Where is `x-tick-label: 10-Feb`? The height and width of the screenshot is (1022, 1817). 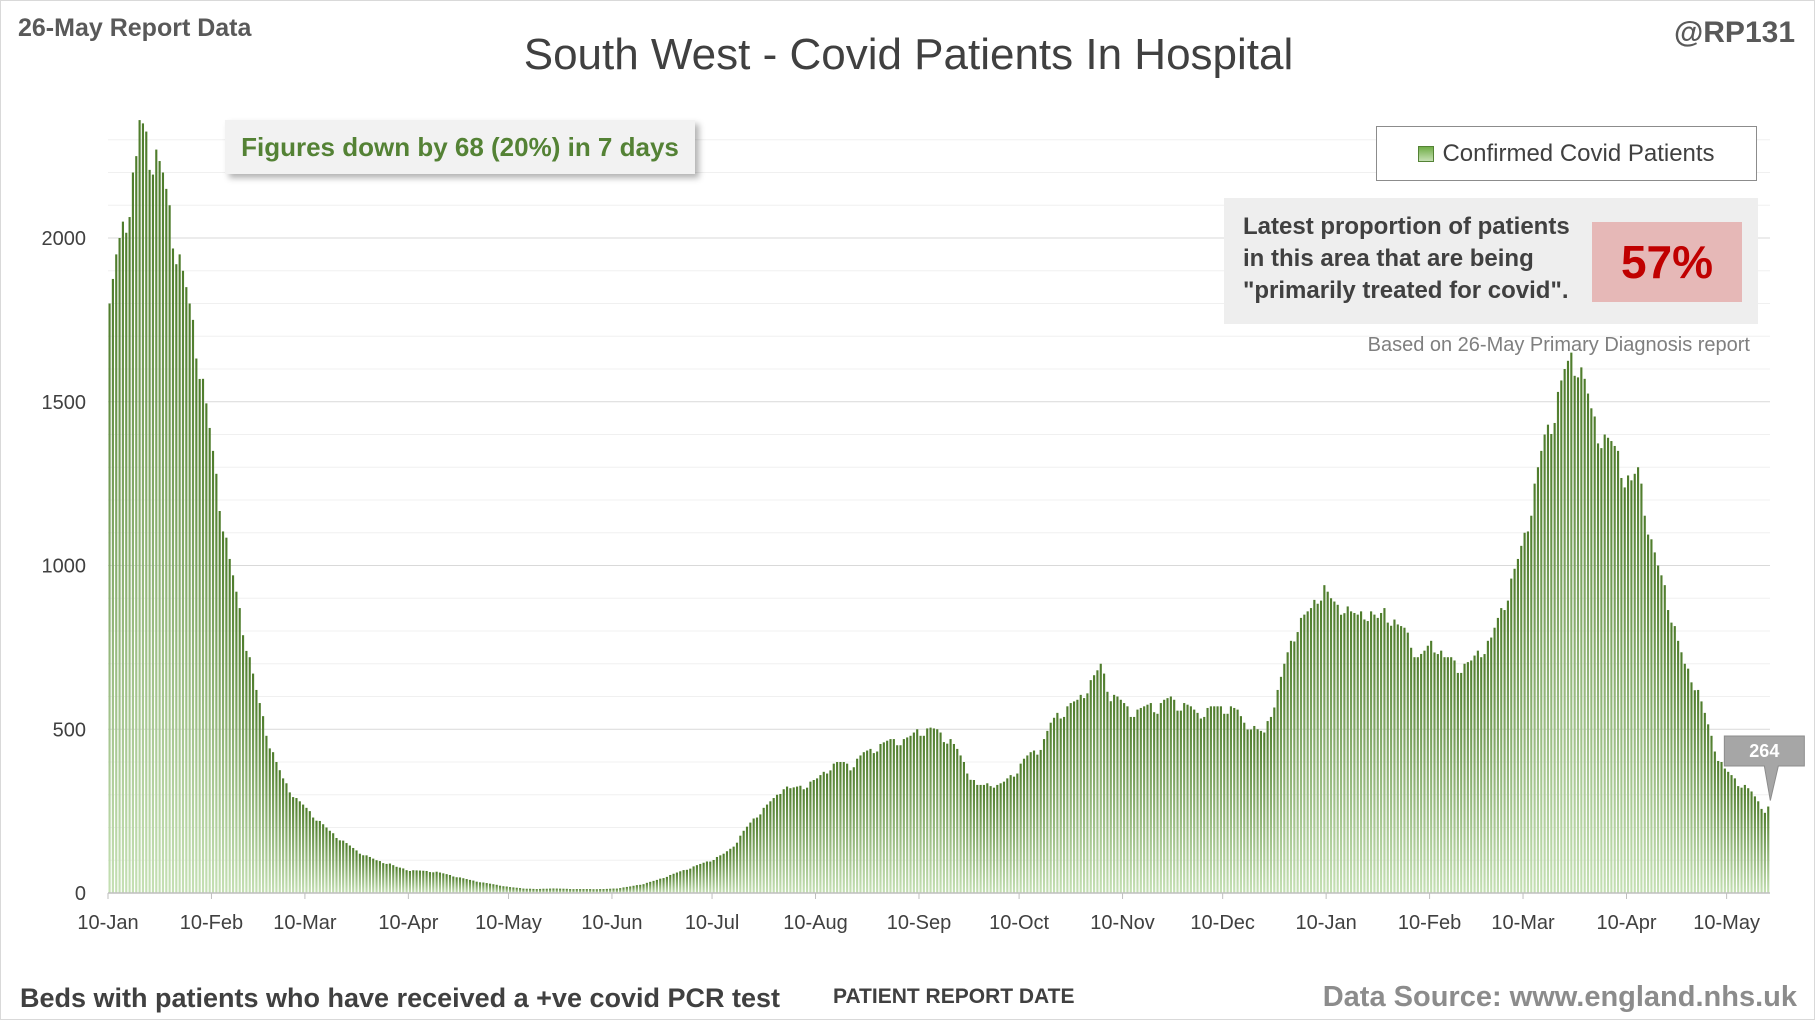
x-tick-label: 10-Feb is located at coordinates (1429, 923).